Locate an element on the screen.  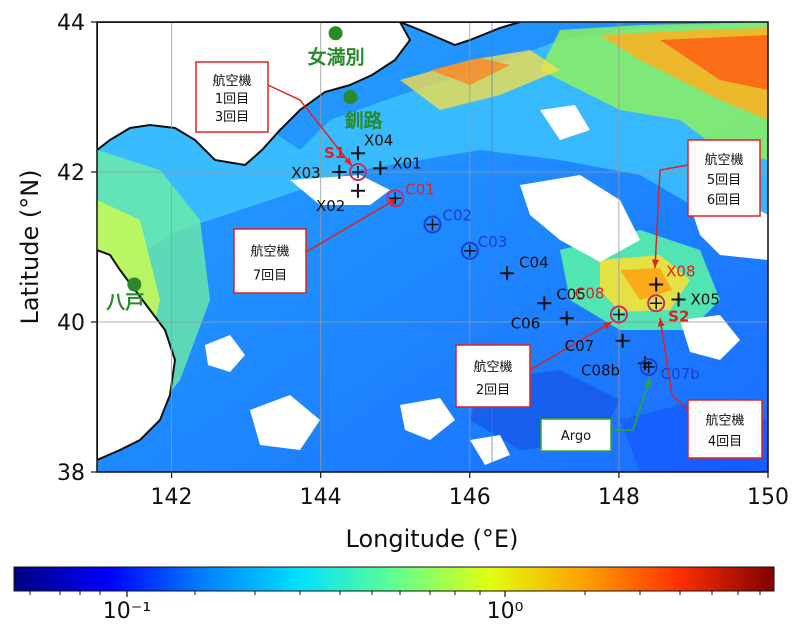
place-label: 八戸 is located at coordinates (125, 303).